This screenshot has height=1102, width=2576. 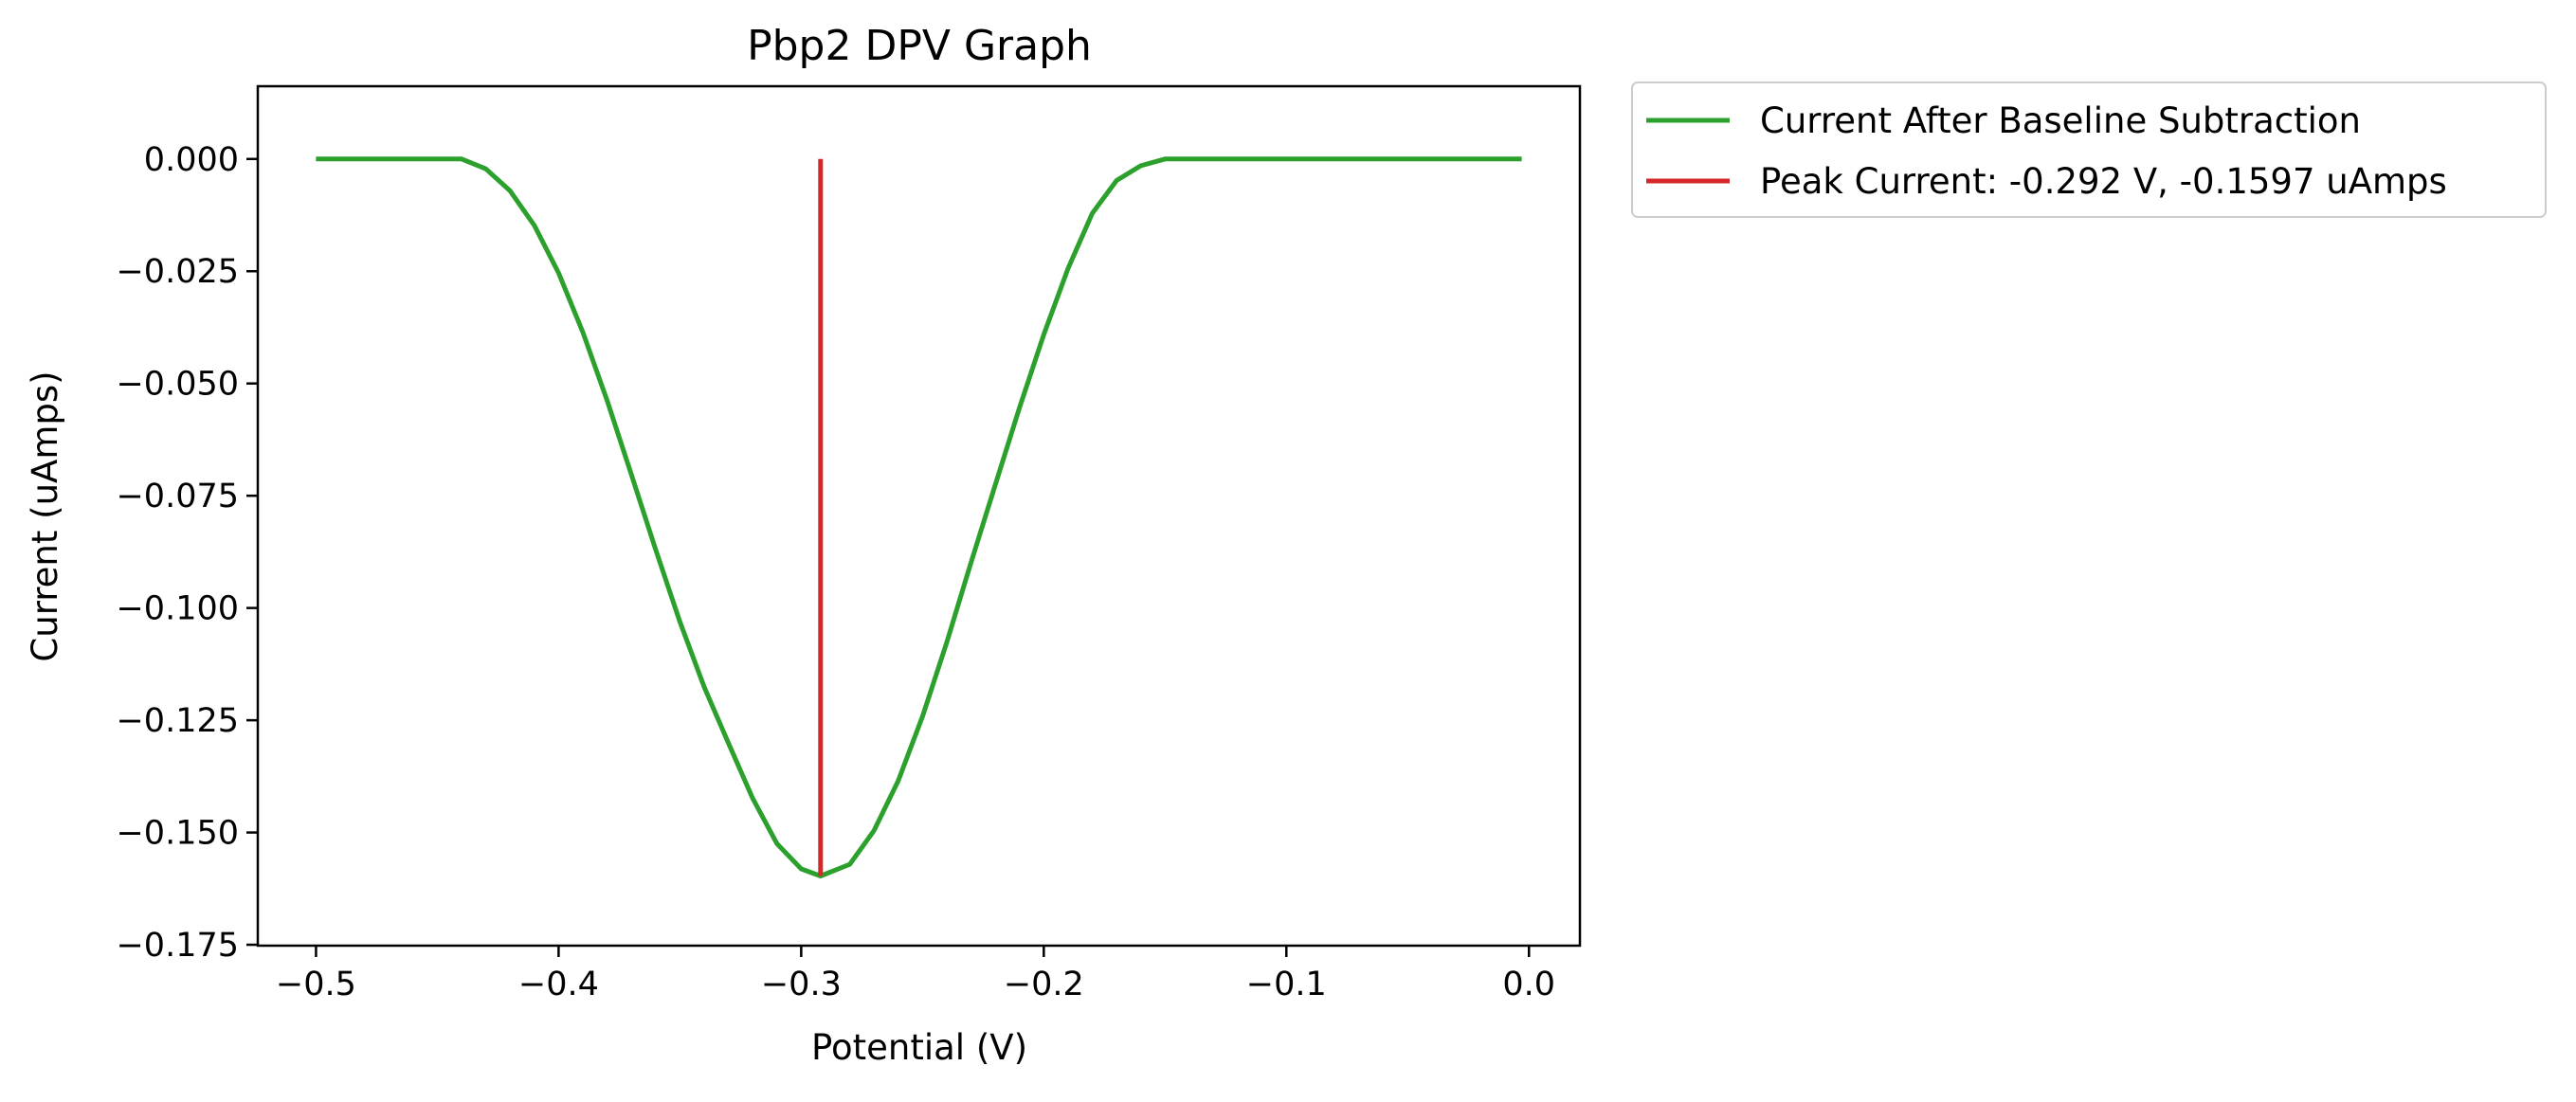 What do you see at coordinates (177, 834) in the screenshot?
I see `y-tick-label: −0.150` at bounding box center [177, 834].